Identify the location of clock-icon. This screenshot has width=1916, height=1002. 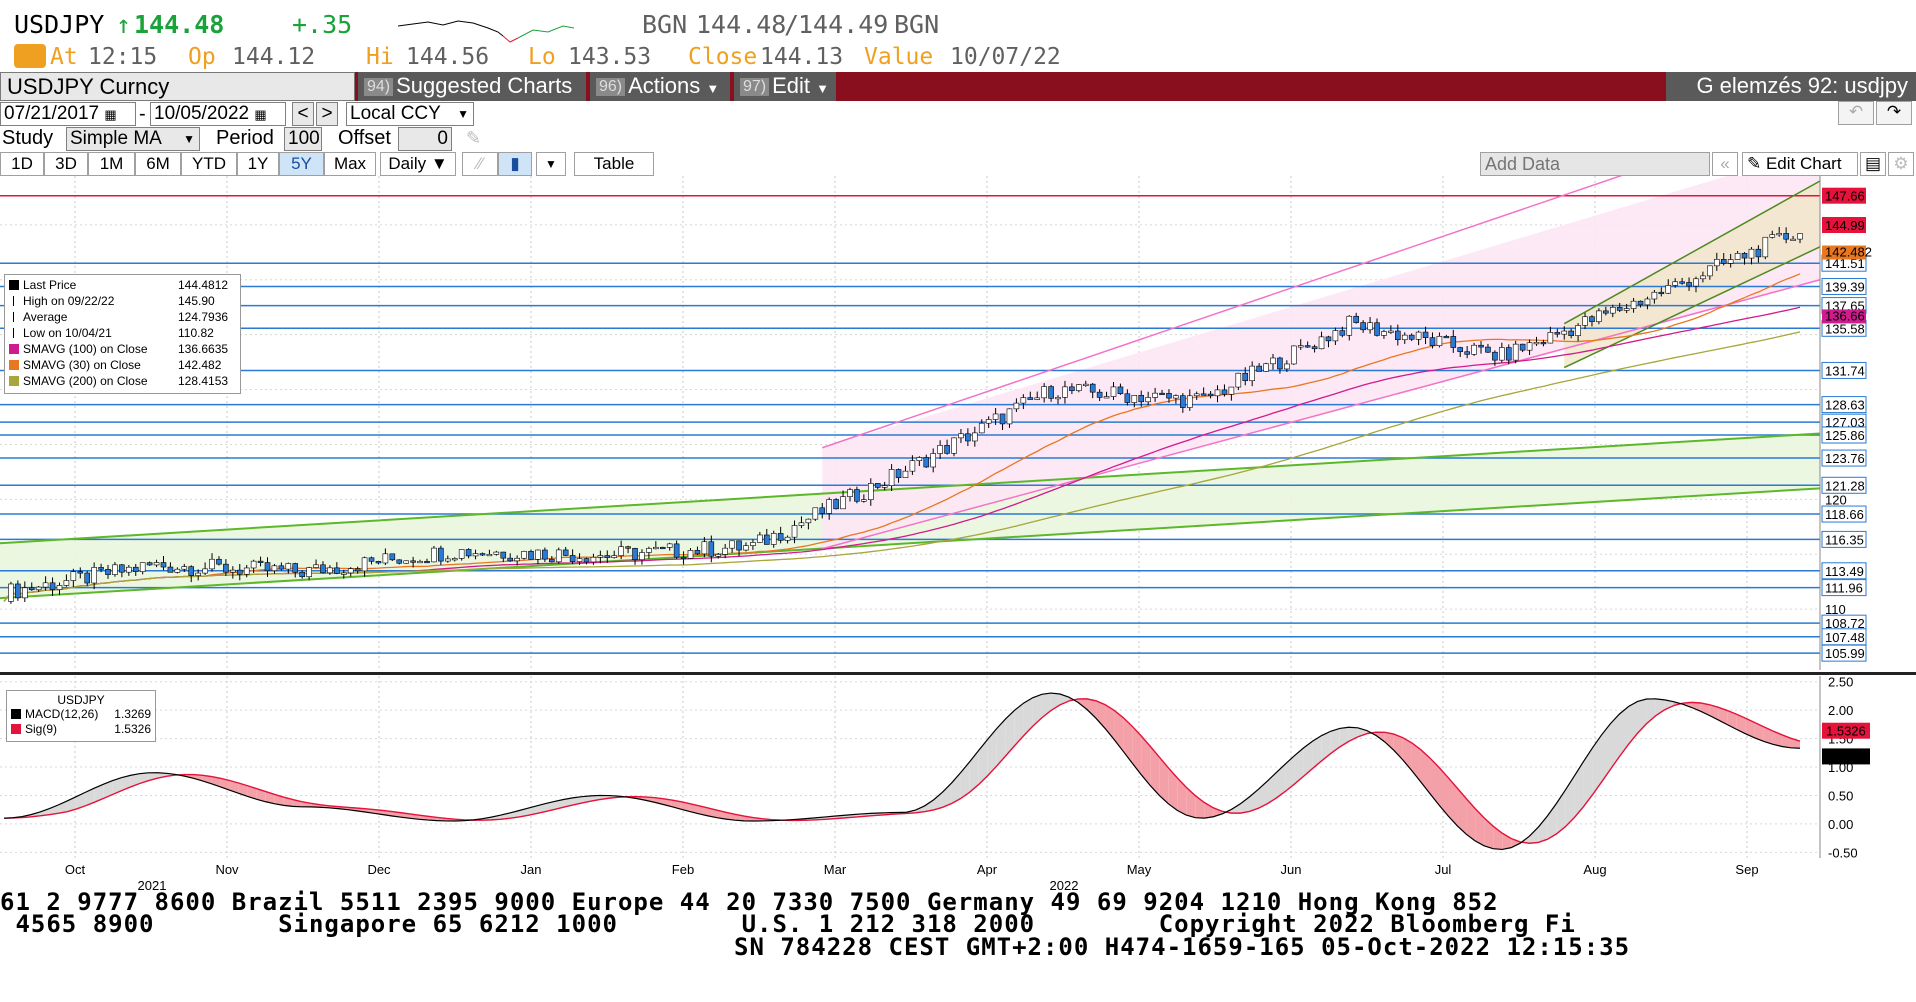
(30, 56).